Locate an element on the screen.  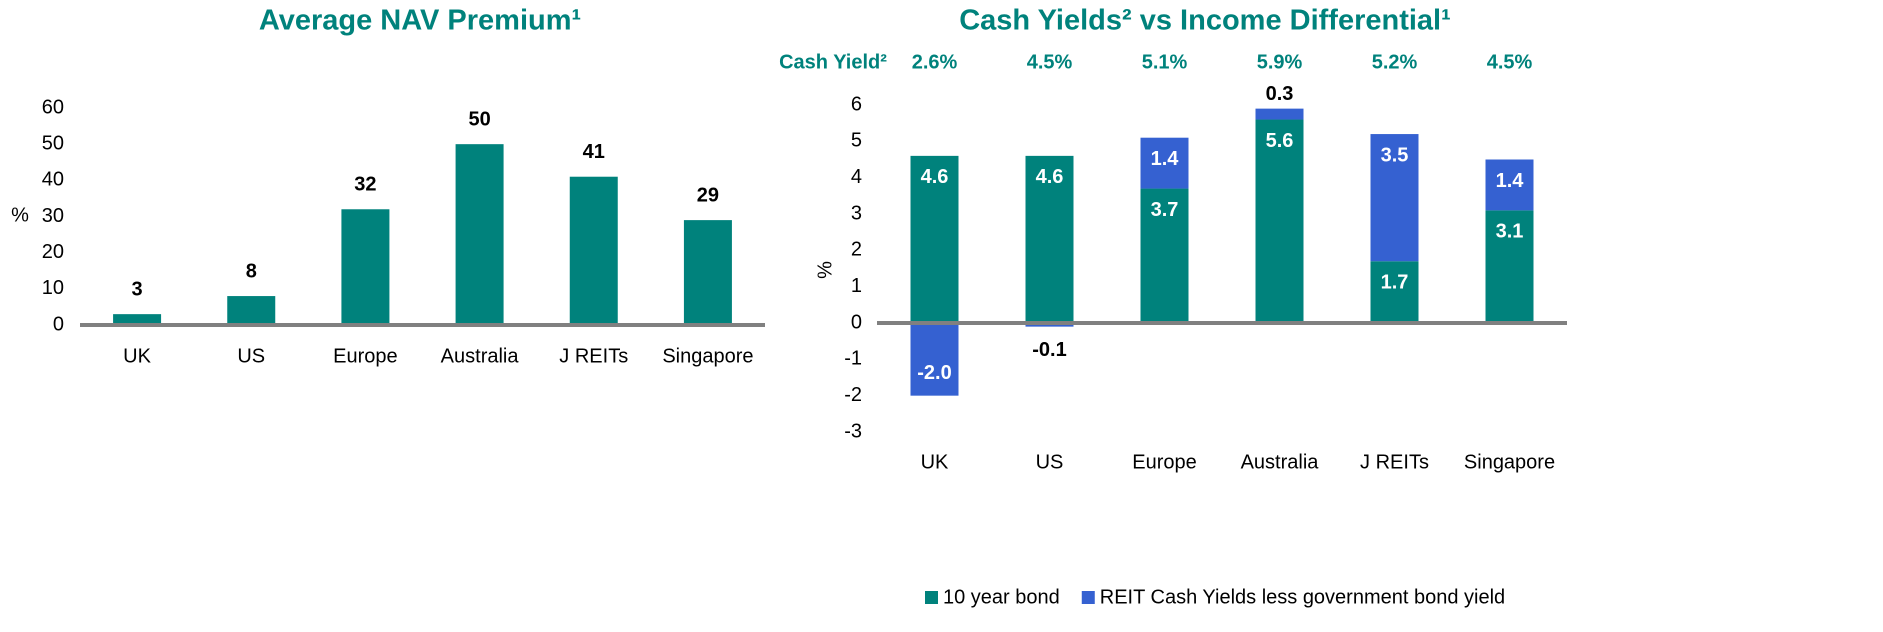
y-tick-label: 60 is located at coordinates (53, 107).